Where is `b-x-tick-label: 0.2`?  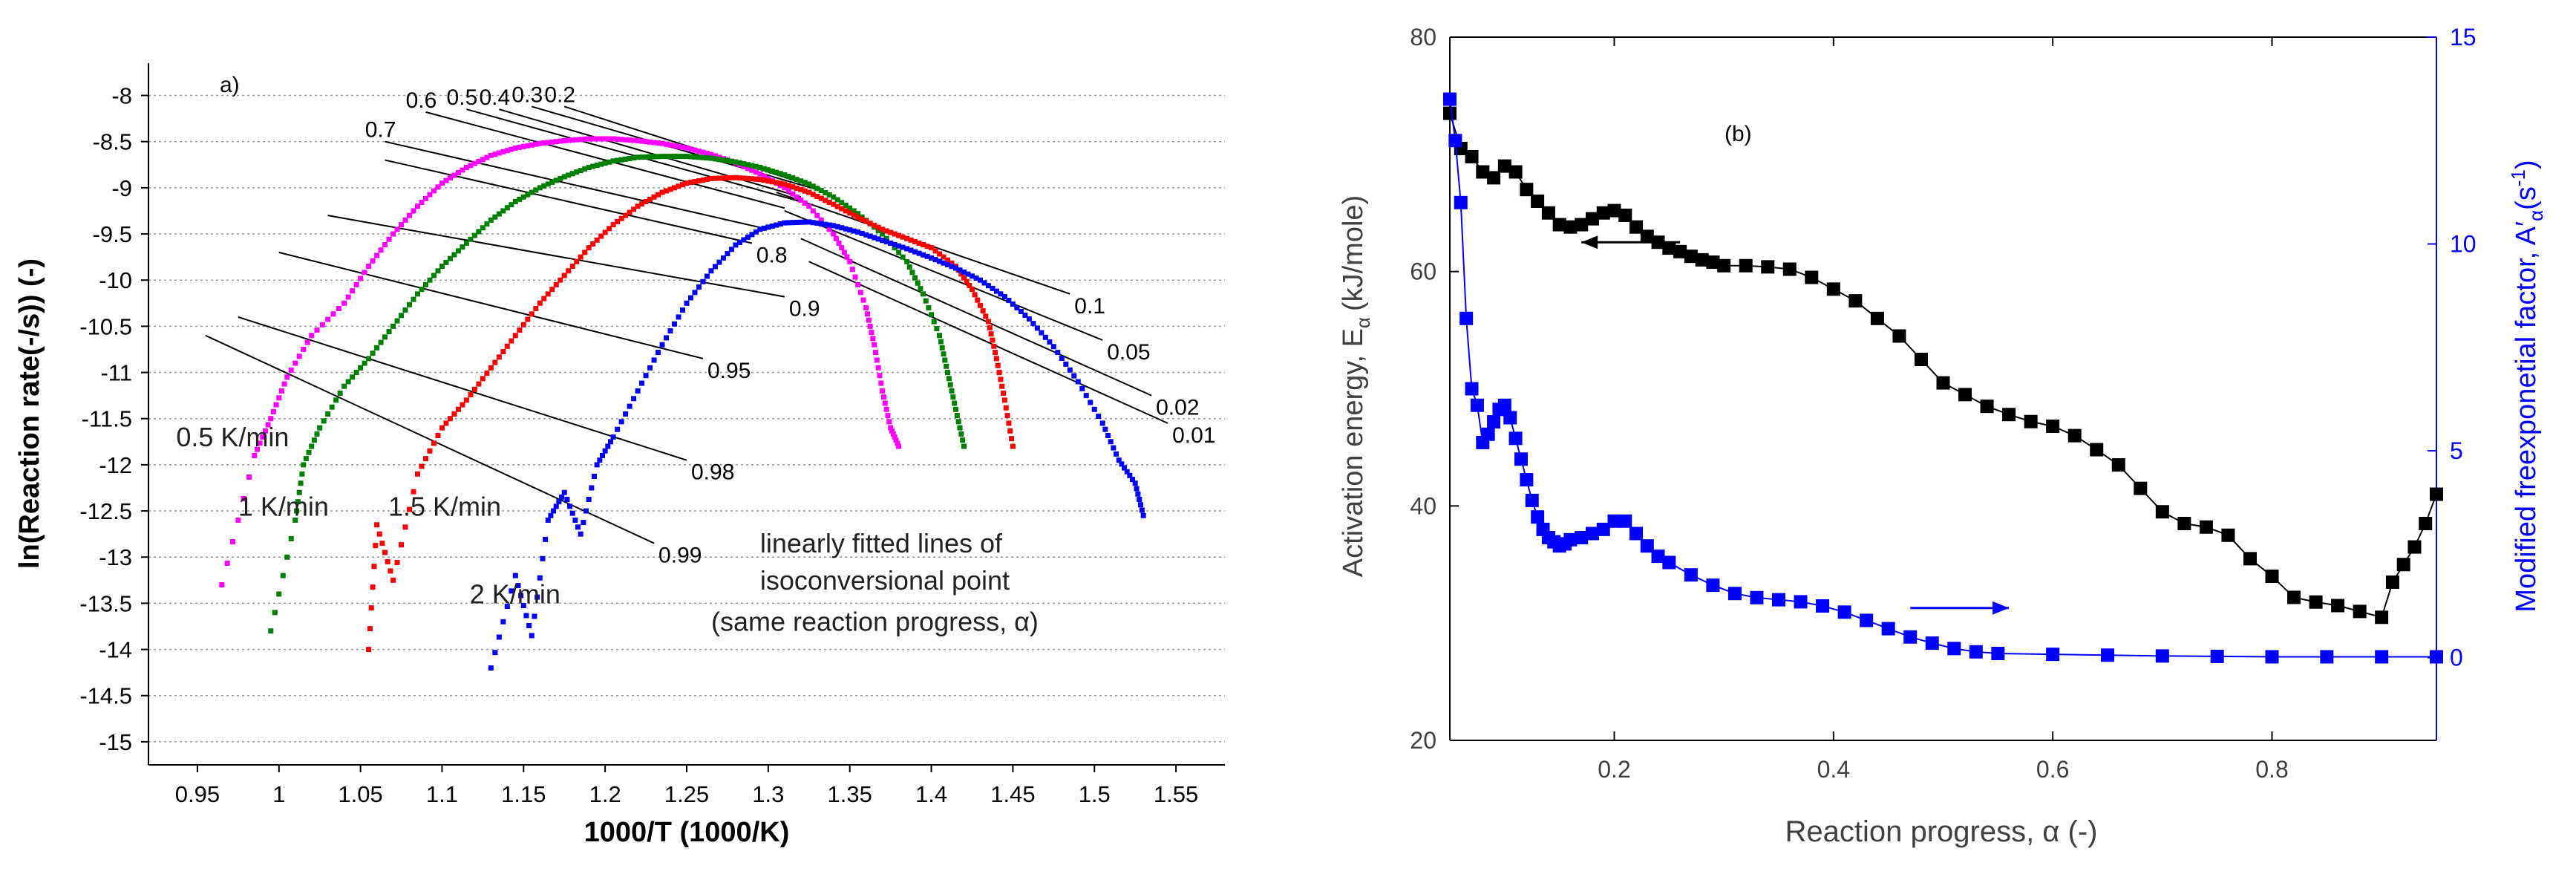 b-x-tick-label: 0.2 is located at coordinates (1614, 769).